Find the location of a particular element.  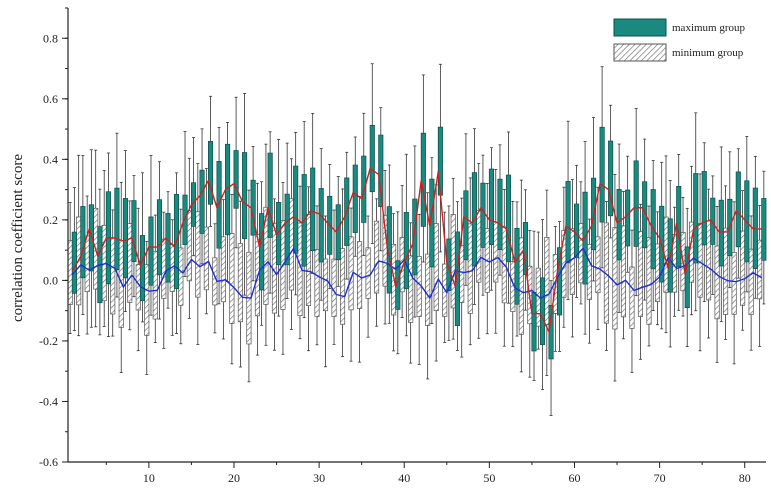

x-tick-label: 50 is located at coordinates (489, 478).